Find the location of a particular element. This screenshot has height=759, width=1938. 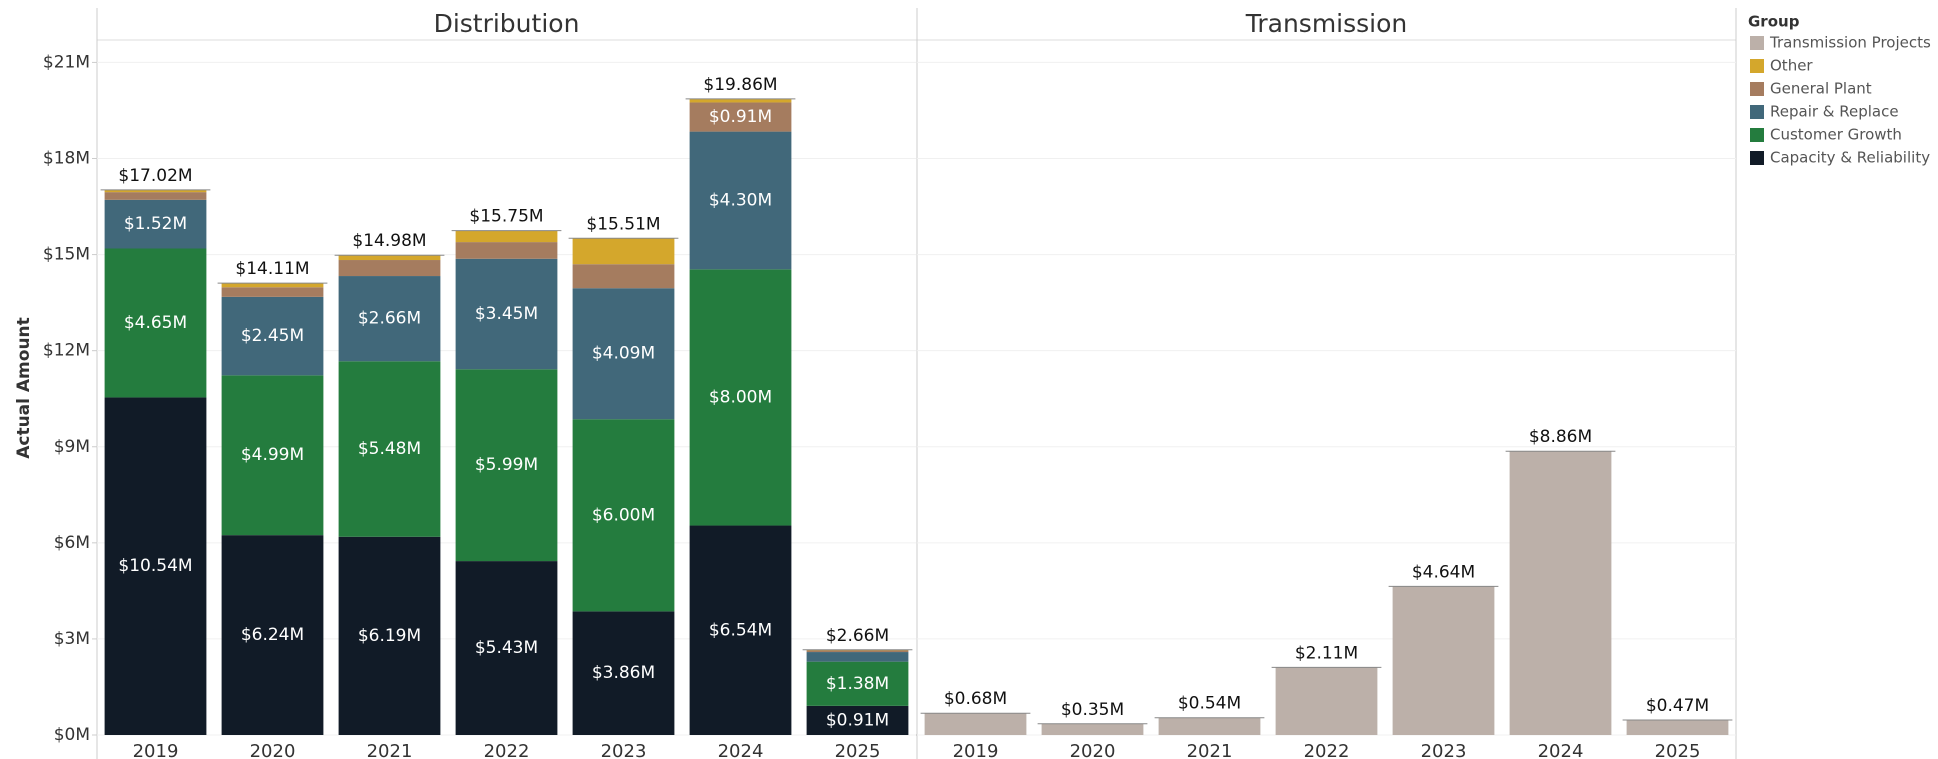

bar-label: $0.54M is located at coordinates (1209, 704).